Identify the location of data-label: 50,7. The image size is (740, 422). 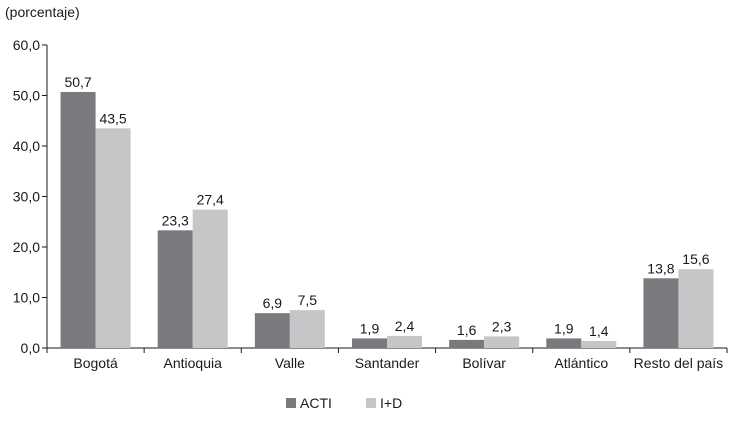
(77, 82).